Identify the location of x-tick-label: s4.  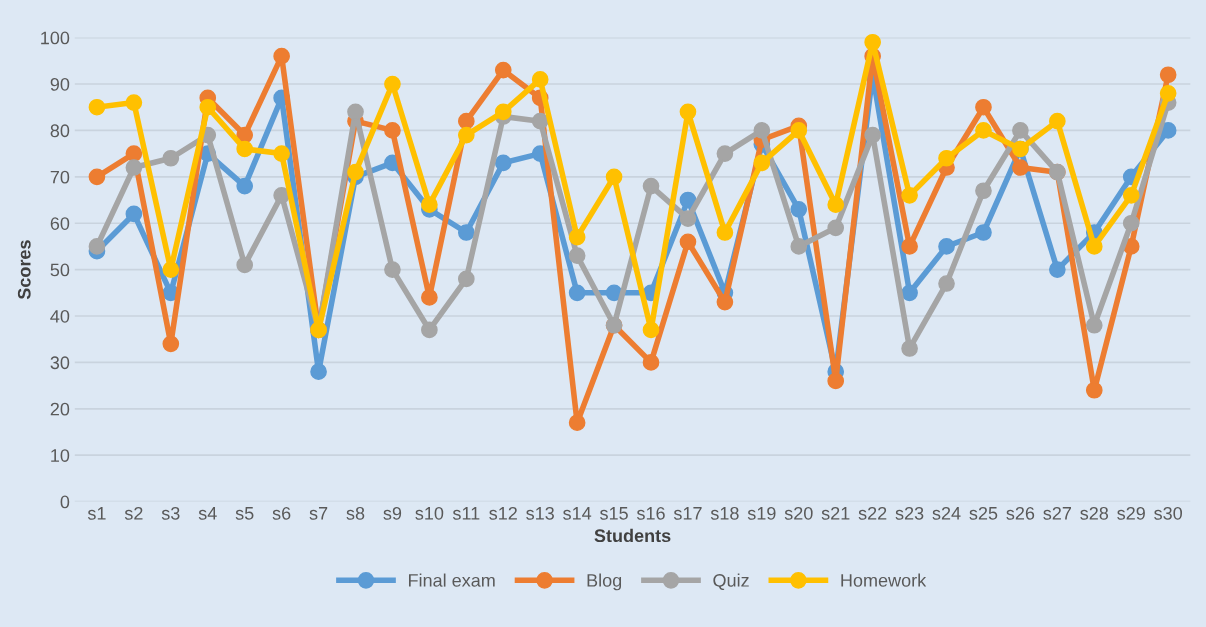
(207, 513).